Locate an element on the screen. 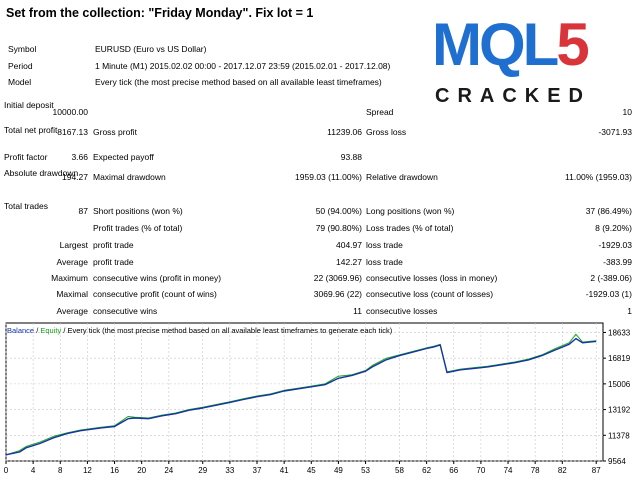 The height and width of the screenshot is (485, 640). stat-value: -1929.03 (1) is located at coordinates (608, 294).